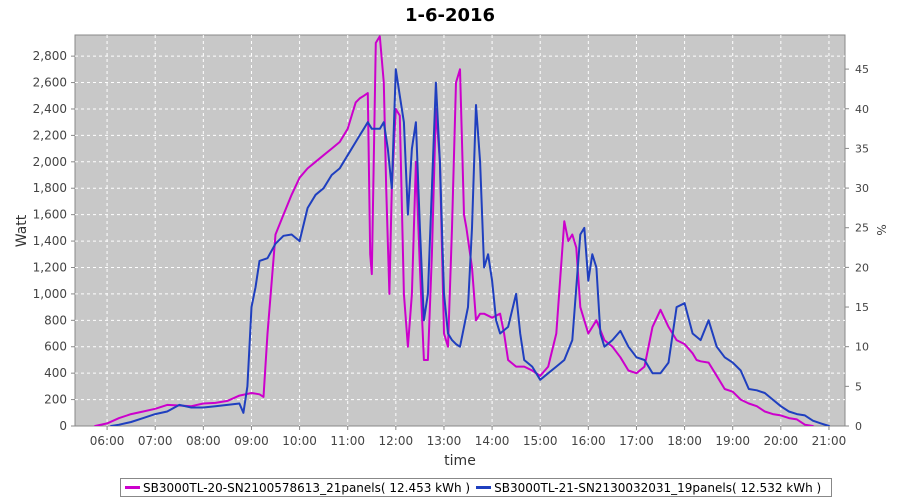  Describe the element at coordinates (492, 441) in the screenshot. I see `x-tick-label: 14:00` at that location.